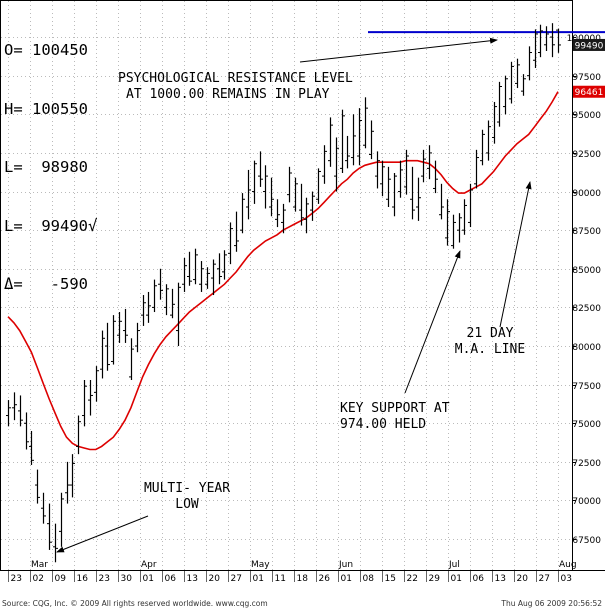  Describe the element at coordinates (586, 502) in the screenshot. I see `y-tick-label: 70000` at that location.